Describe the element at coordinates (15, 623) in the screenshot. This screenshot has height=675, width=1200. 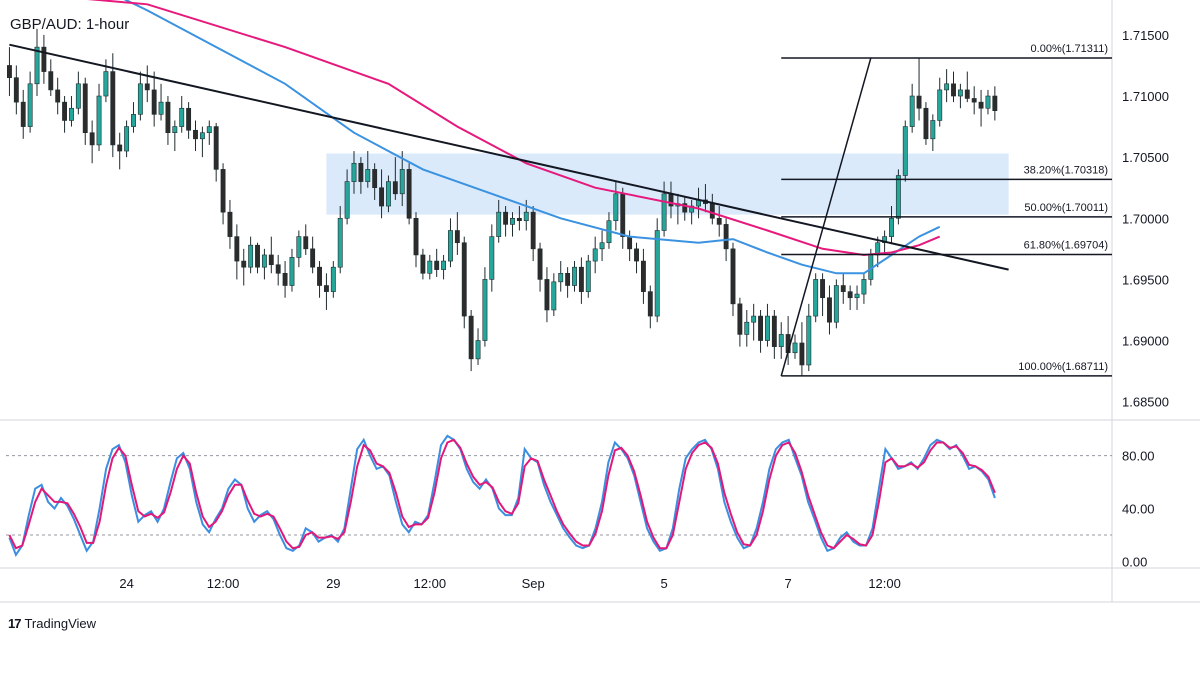
I see `tradingview-logo-icon: 17` at that location.